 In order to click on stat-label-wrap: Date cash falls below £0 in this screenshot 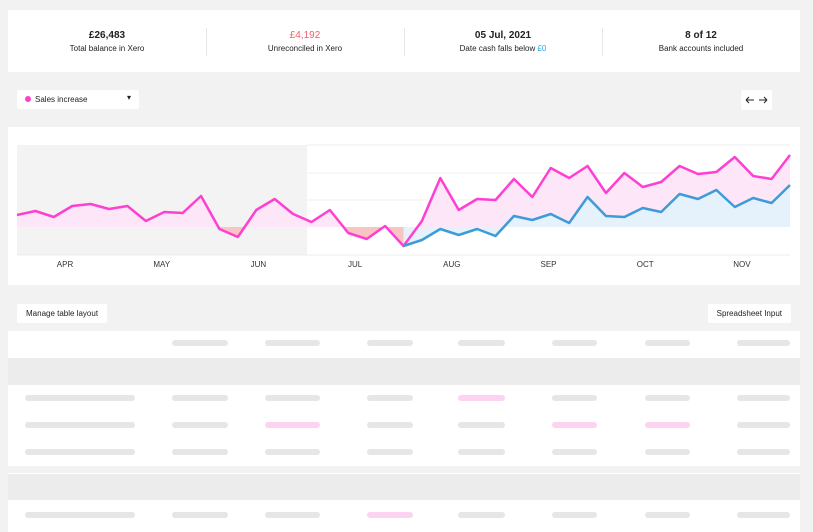, I will do `click(503, 48)`.